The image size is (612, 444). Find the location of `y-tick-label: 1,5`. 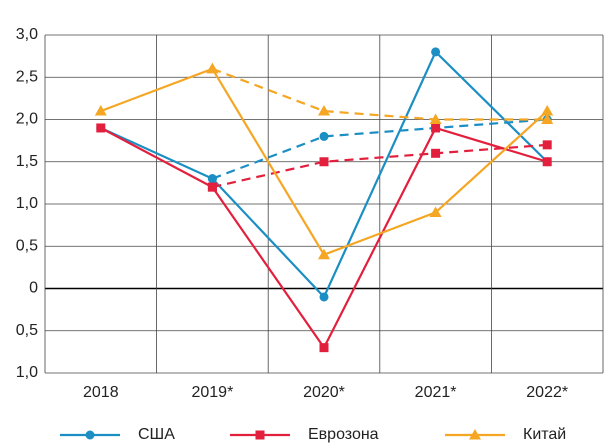

y-tick-label: 1,5 is located at coordinates (27, 161).